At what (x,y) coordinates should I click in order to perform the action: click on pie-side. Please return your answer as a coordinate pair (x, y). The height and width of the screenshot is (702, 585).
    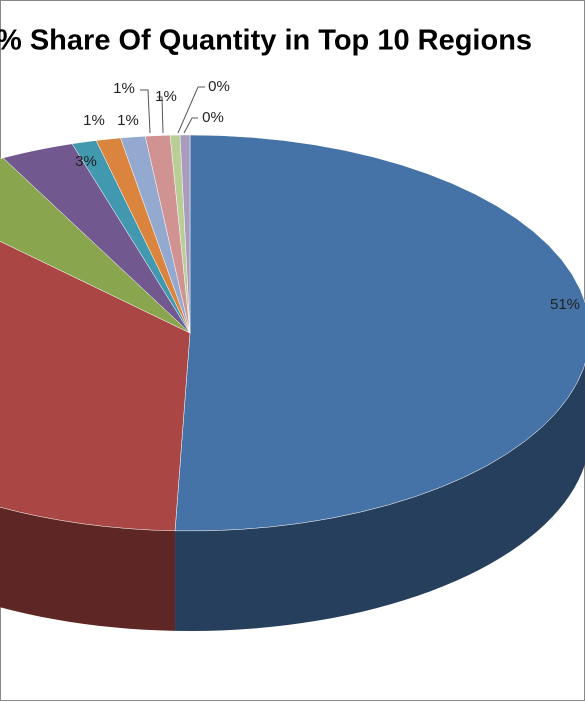
    Looking at the image, I should click on (88, 569).